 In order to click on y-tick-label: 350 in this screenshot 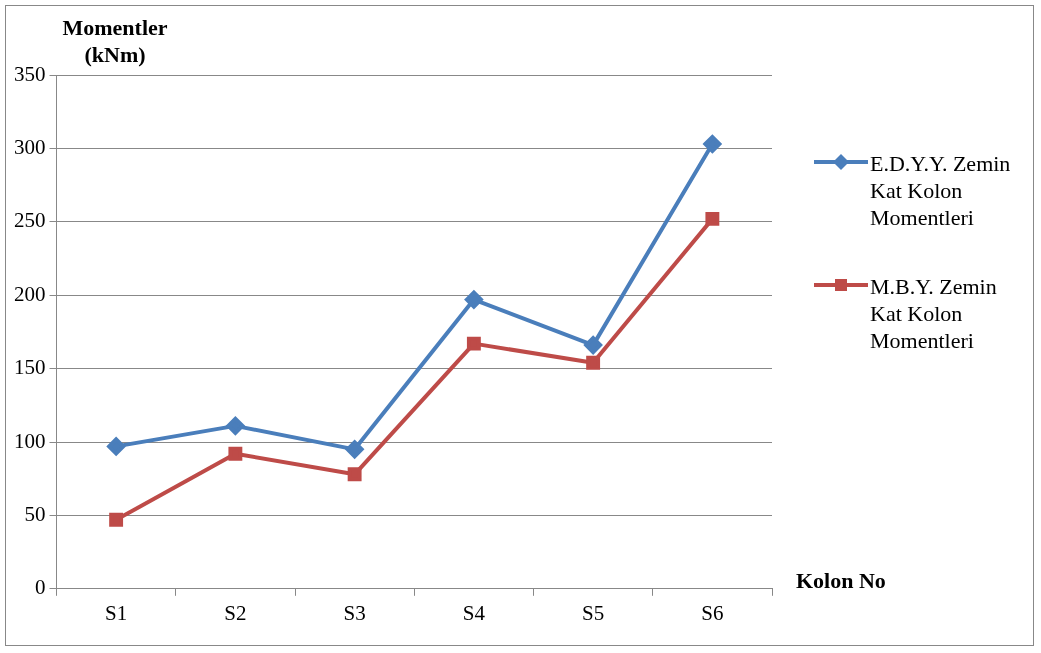, I will do `click(30, 73)`.